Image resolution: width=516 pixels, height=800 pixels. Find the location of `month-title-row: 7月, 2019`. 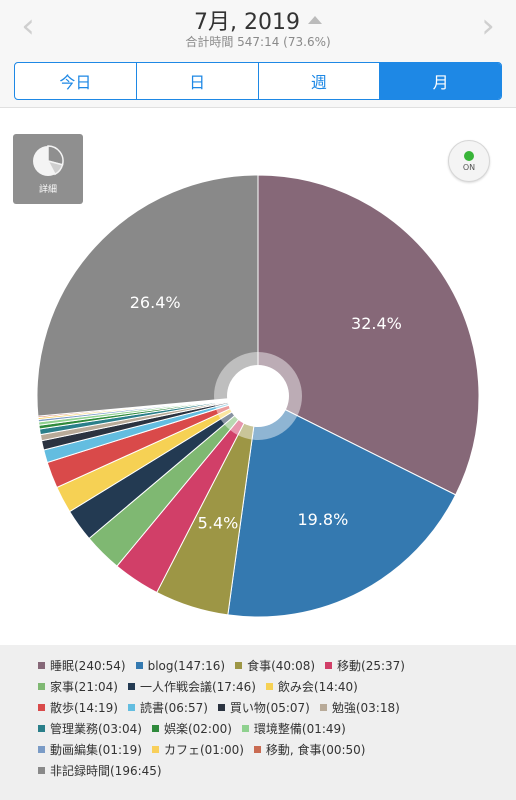

month-title-row: 7月, 2019 is located at coordinates (258, 20).